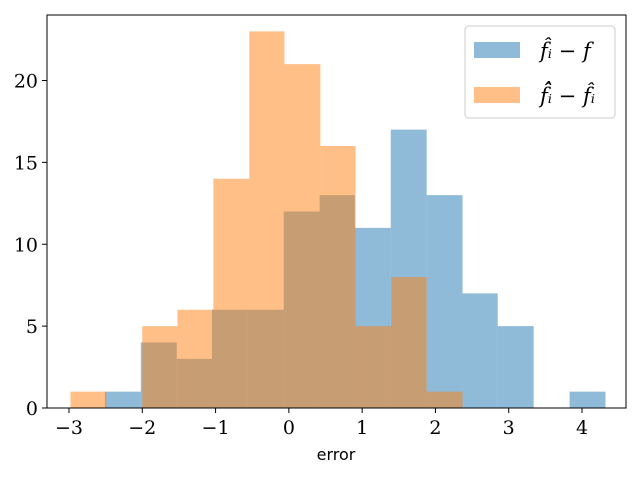  I want to click on x-tick-label: 1, so click(362, 428).